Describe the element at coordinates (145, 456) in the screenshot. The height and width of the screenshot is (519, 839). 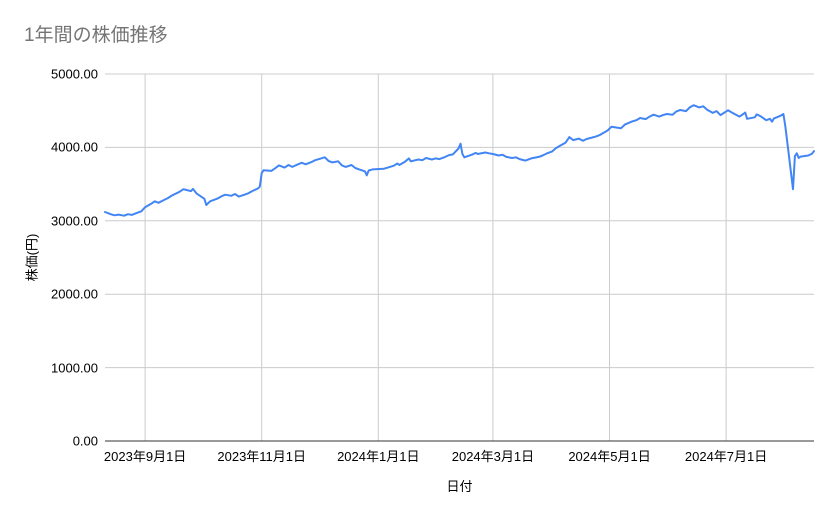
I see `x-tick-label: 2023年9月1日` at that location.